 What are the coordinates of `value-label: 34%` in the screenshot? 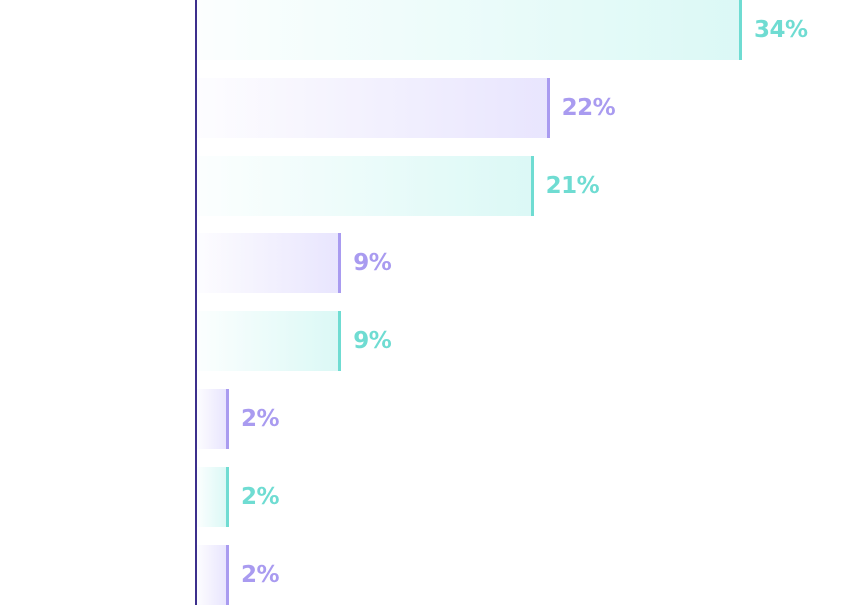 It's located at (781, 30).